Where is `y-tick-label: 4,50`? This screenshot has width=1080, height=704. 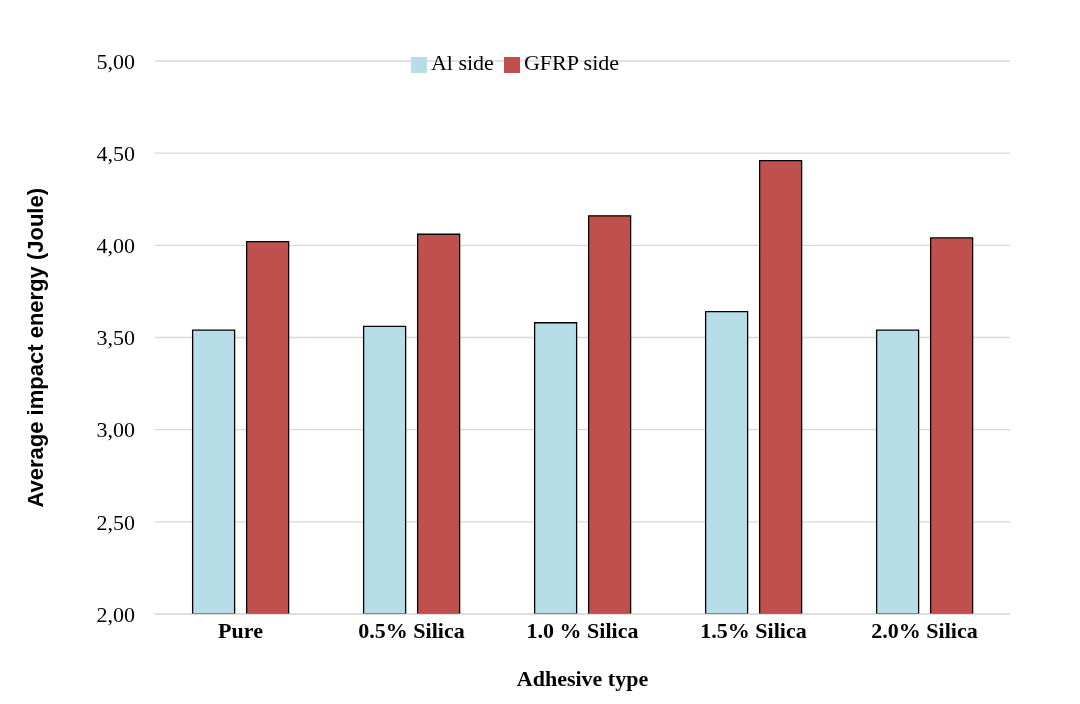
y-tick-label: 4,50 is located at coordinates (115, 153).